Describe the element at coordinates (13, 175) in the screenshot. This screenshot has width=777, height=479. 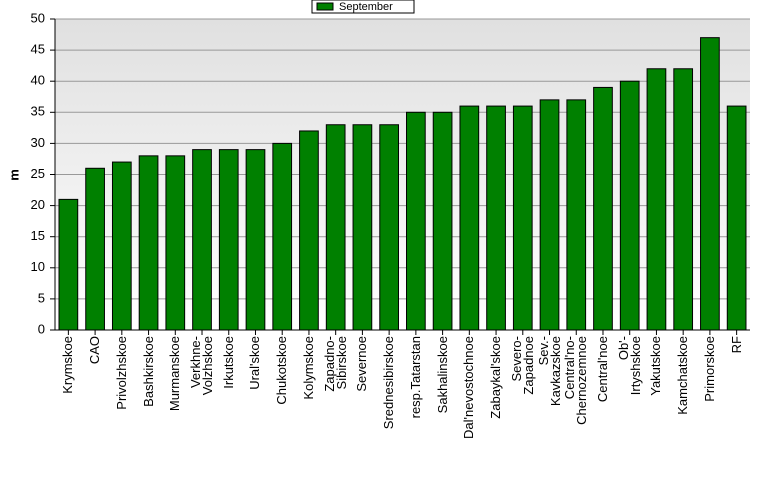
I see `y-axis-label: m` at that location.